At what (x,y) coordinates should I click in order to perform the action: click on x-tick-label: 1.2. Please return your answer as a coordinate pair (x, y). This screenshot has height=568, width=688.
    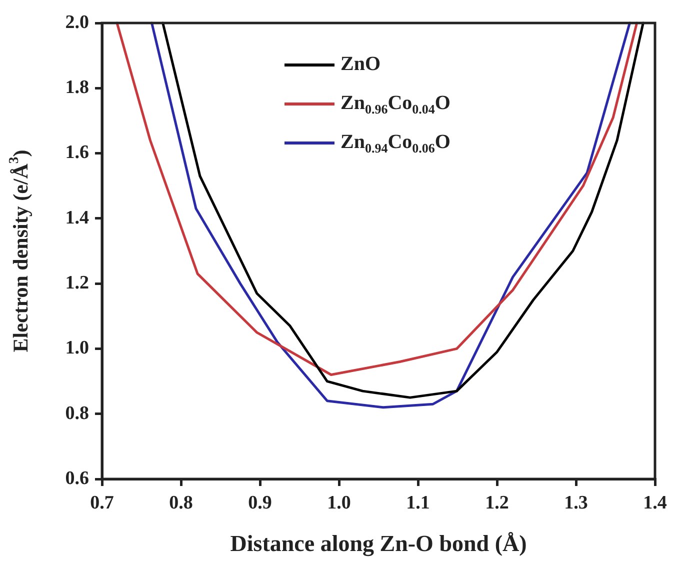
    Looking at the image, I should click on (497, 503).